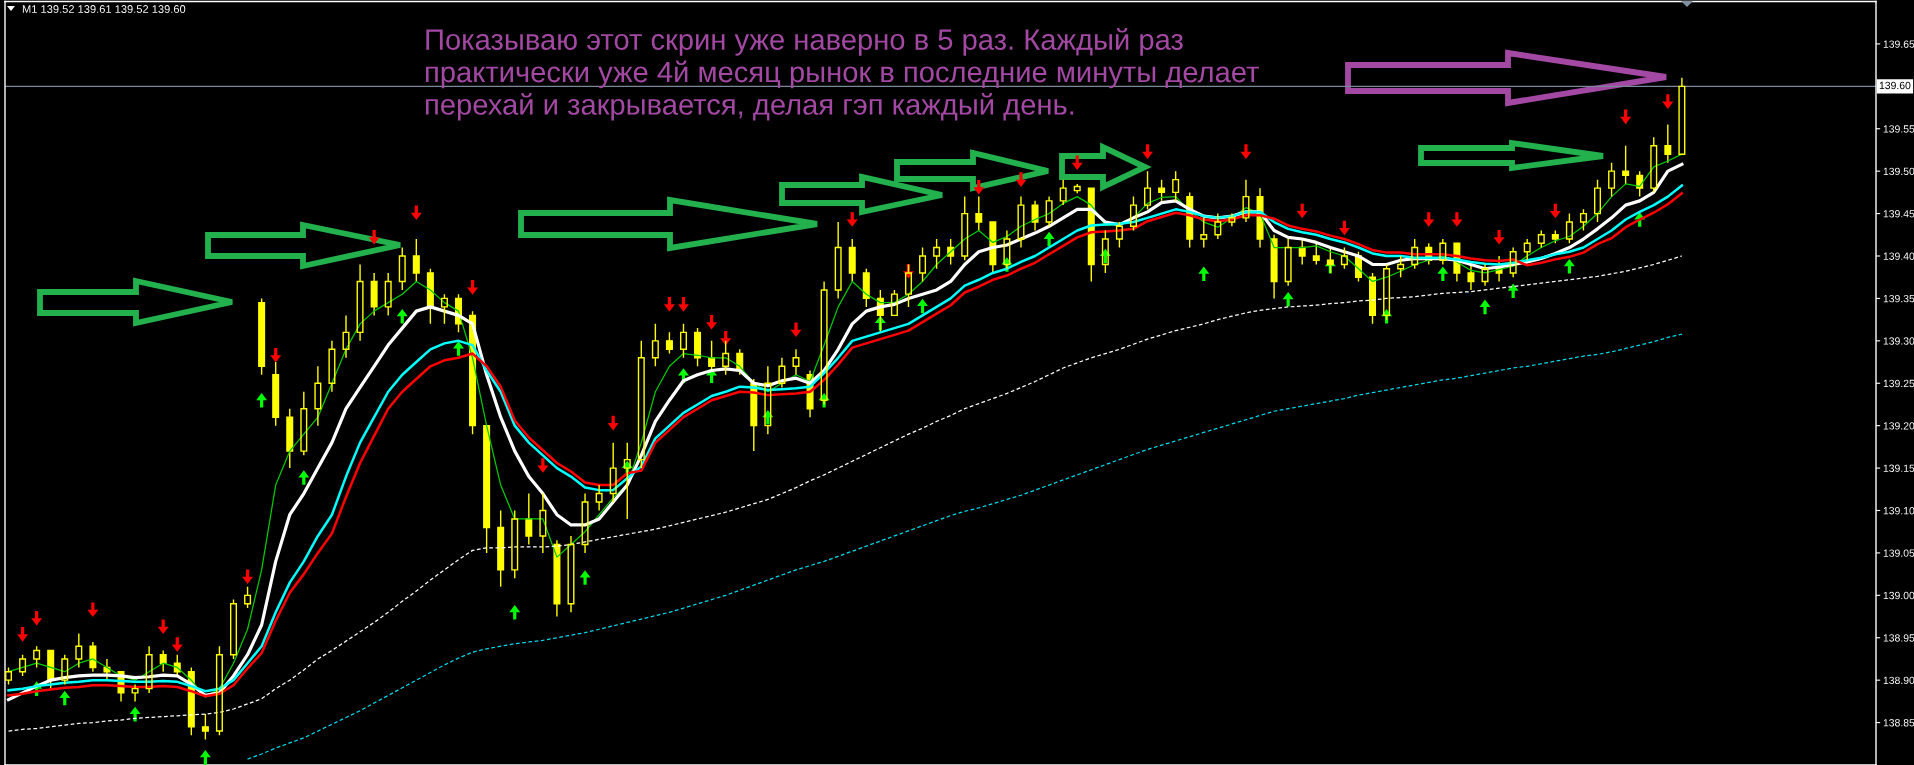 The width and height of the screenshot is (1914, 765). I want to click on y-tick-label: 138.90, so click(1898, 680).